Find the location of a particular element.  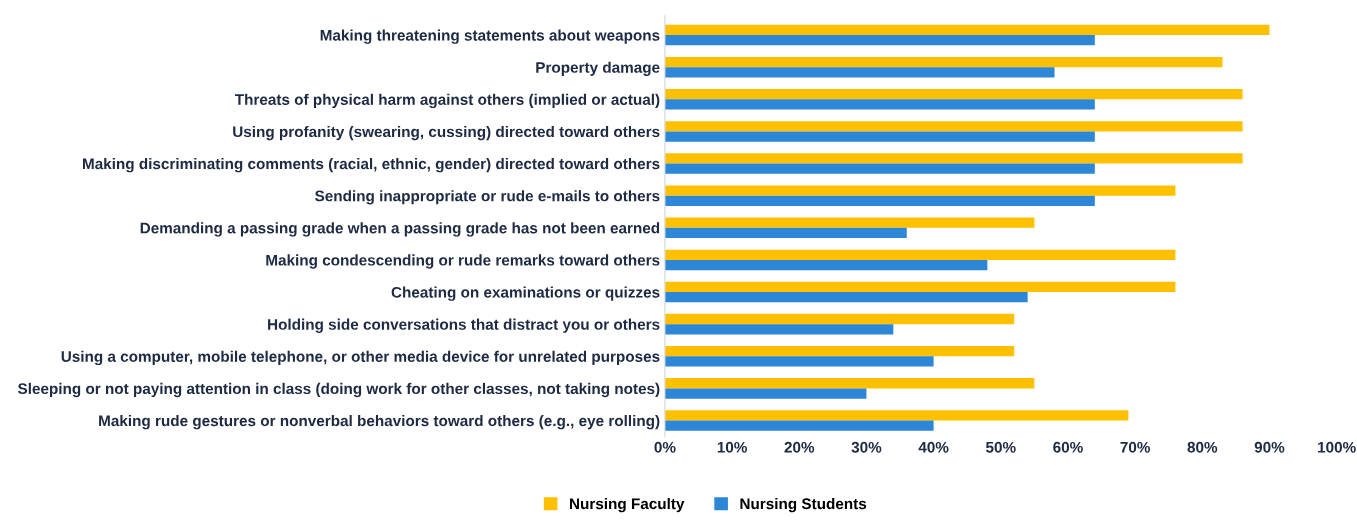

x-tick-label: 20% is located at coordinates (799, 447).